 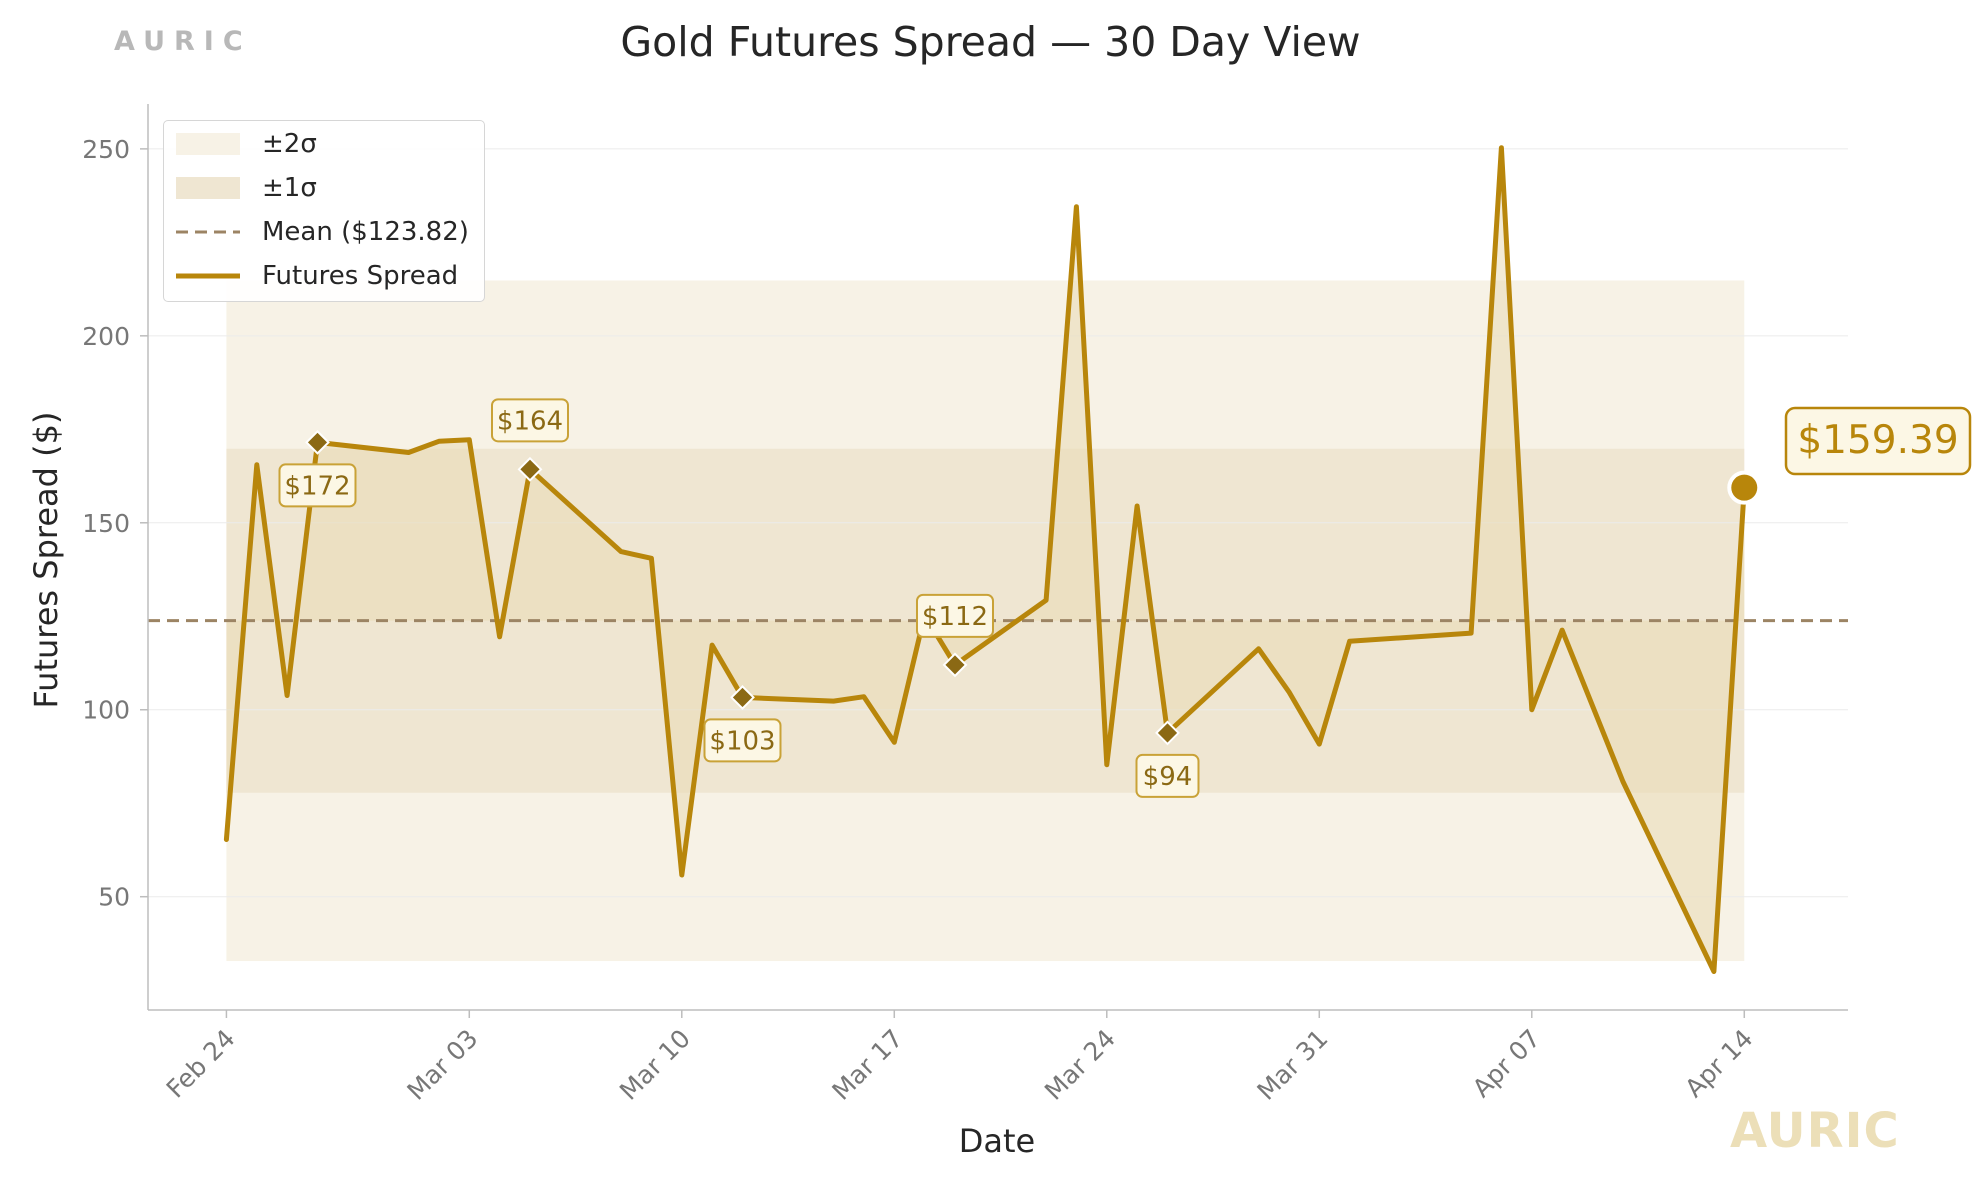 I want to click on x-tick-label-6: Mar 31, so click(x=1293, y=1065).